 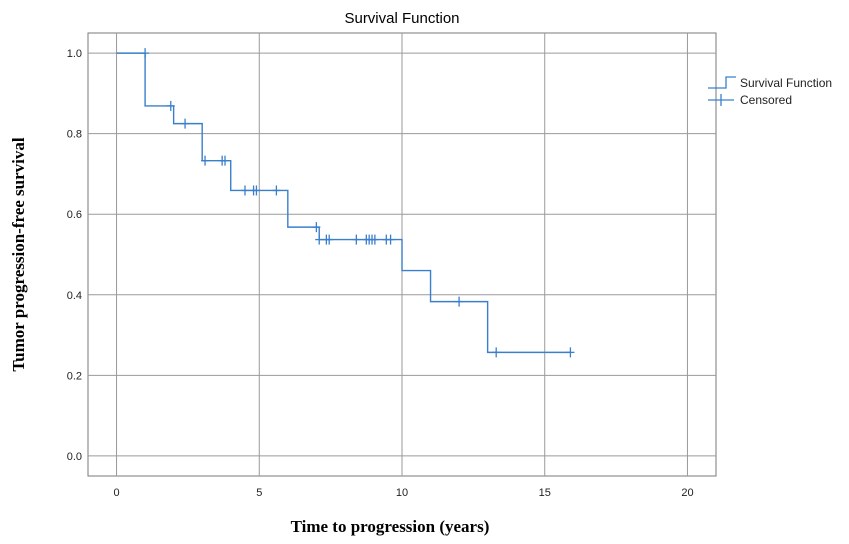 I want to click on x-tick-label: 15, so click(x=545, y=493).